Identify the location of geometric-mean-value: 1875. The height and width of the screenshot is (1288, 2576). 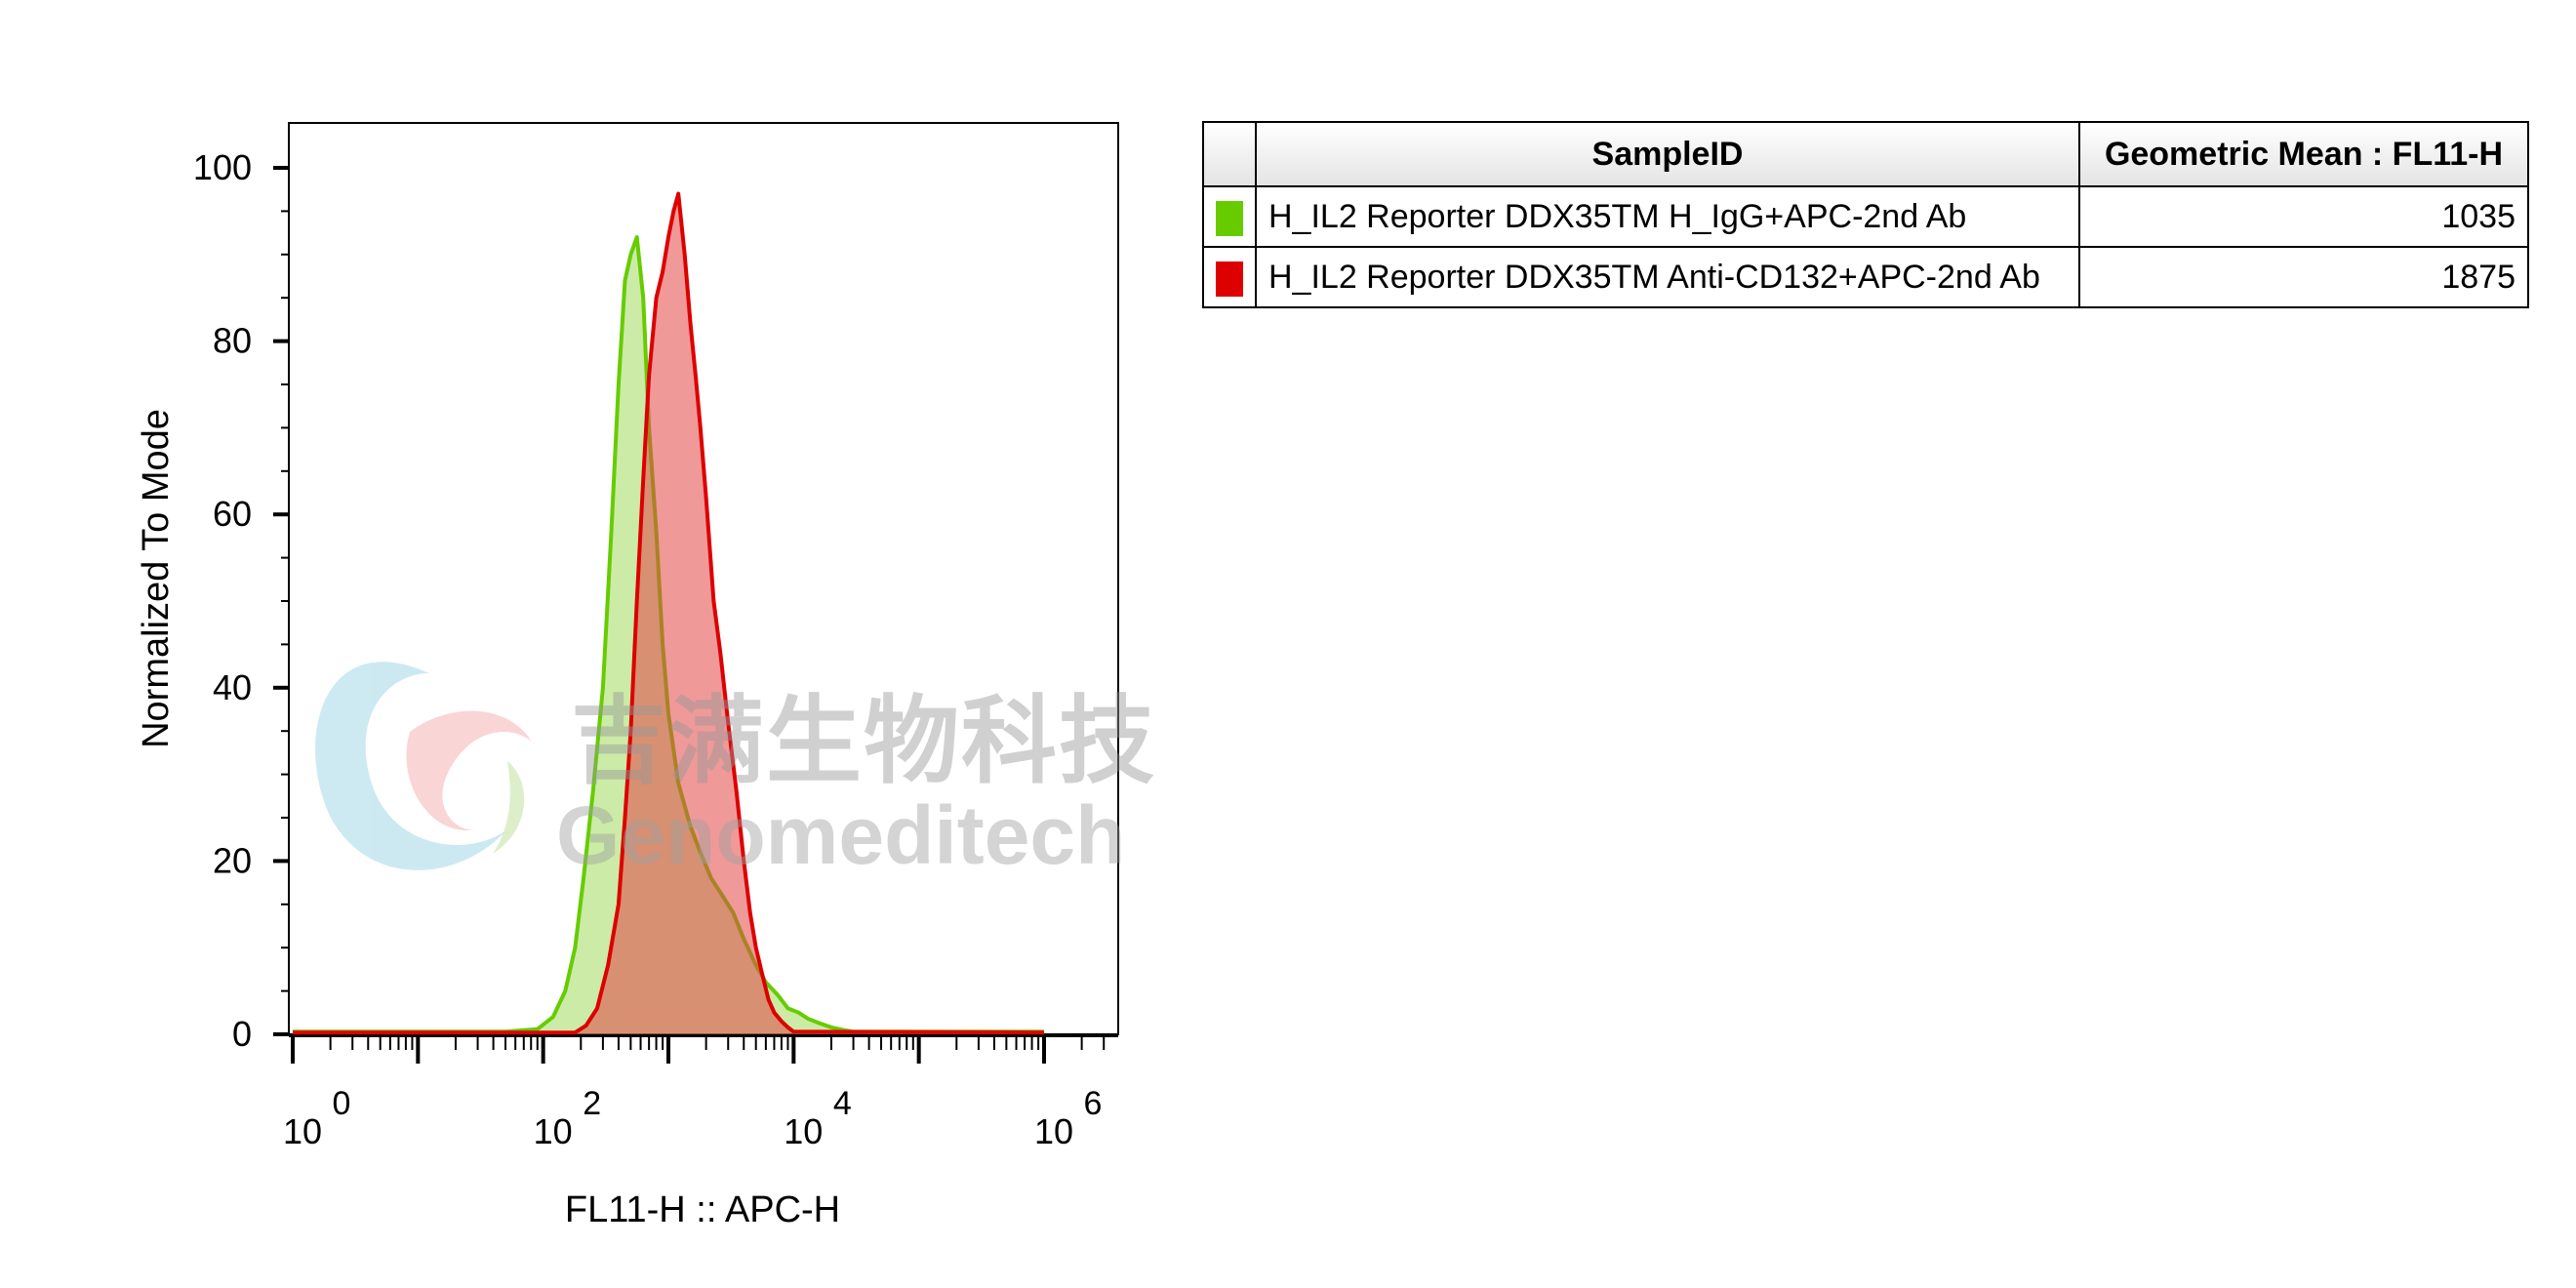
(2303, 277).